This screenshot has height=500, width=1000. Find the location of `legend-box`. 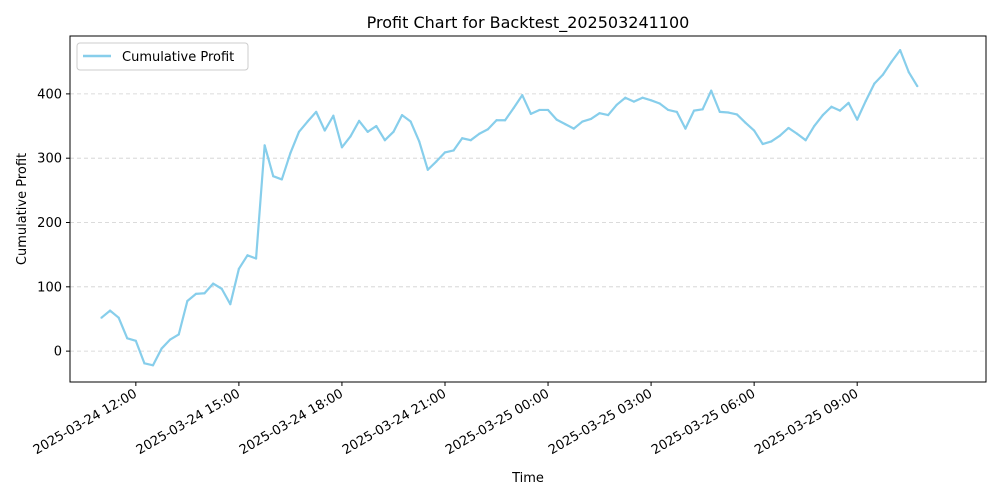

legend-box is located at coordinates (162, 56).